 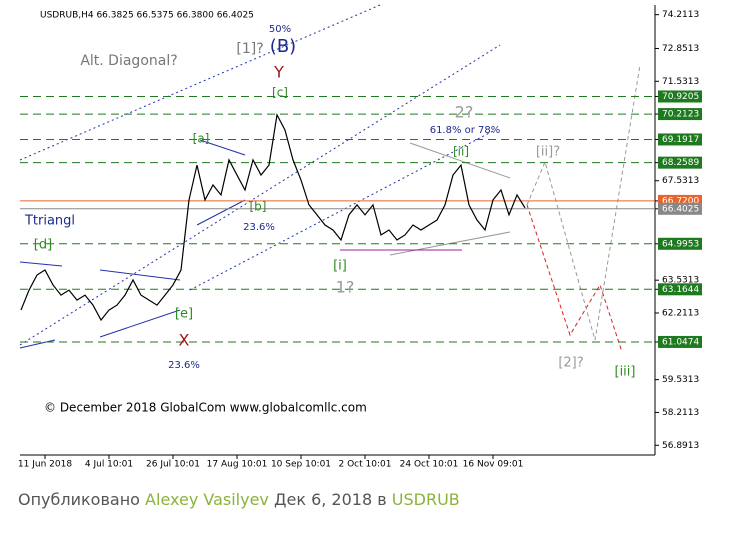 I want to click on y-tick-label: 67.5313, so click(x=680, y=181).